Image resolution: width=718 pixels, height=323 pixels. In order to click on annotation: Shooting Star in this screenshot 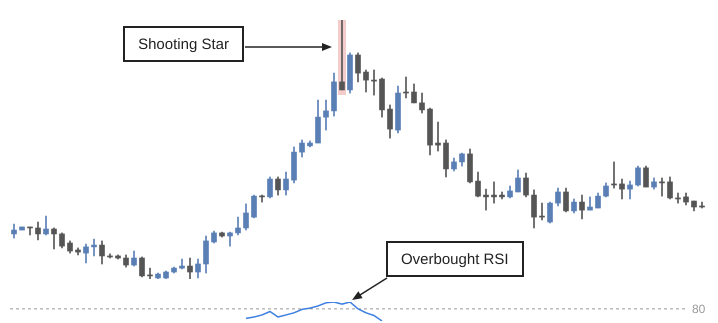, I will do `click(183, 44)`.